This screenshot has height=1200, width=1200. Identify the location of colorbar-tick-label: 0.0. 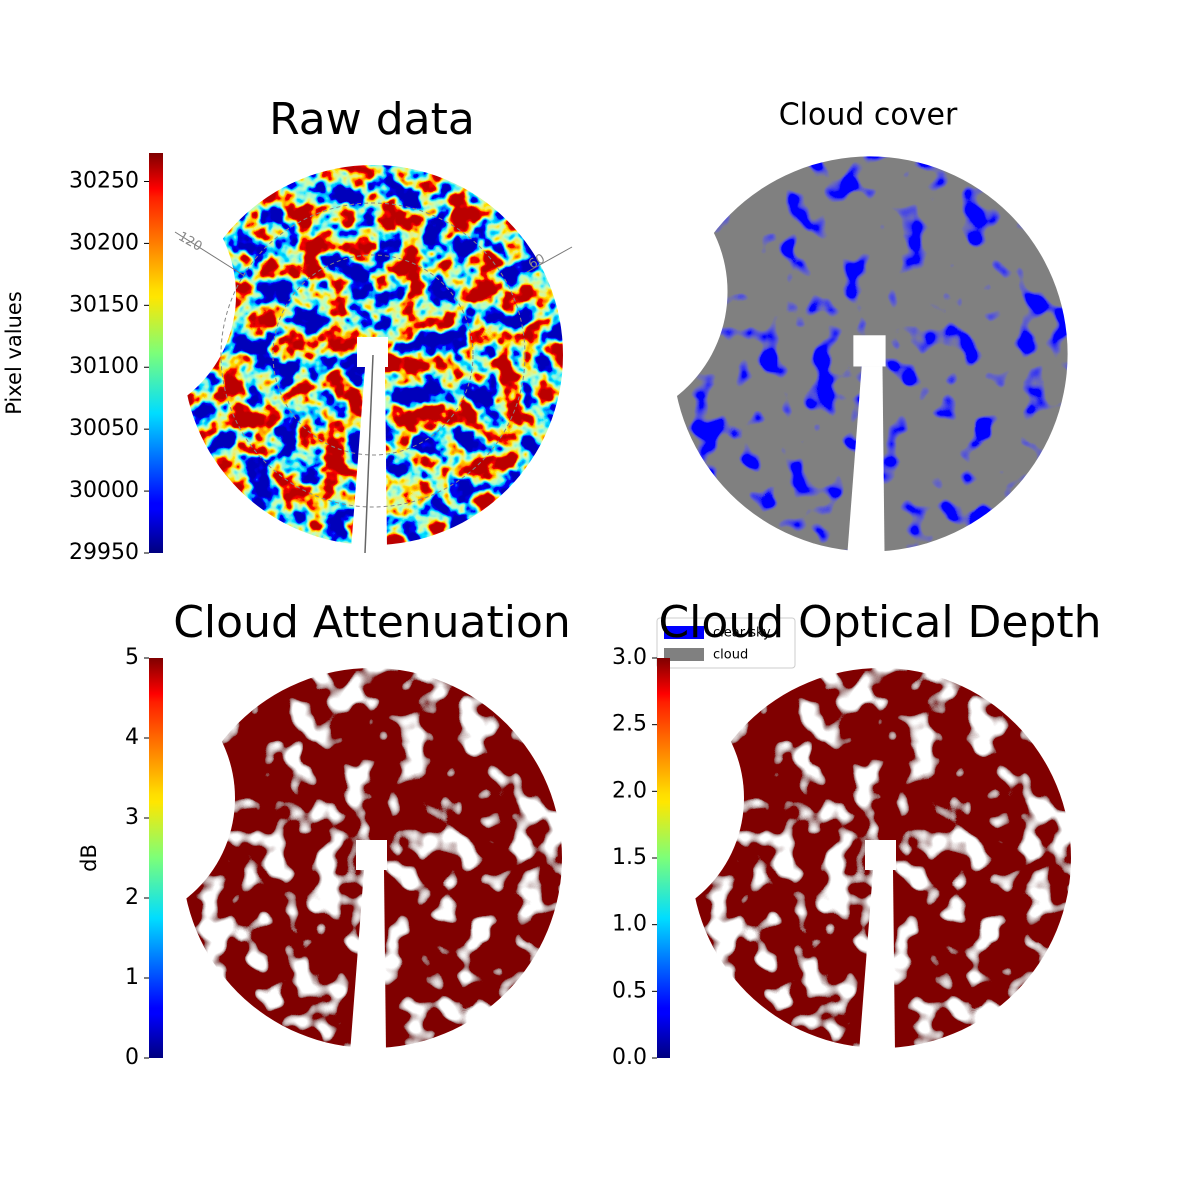
(629, 1057).